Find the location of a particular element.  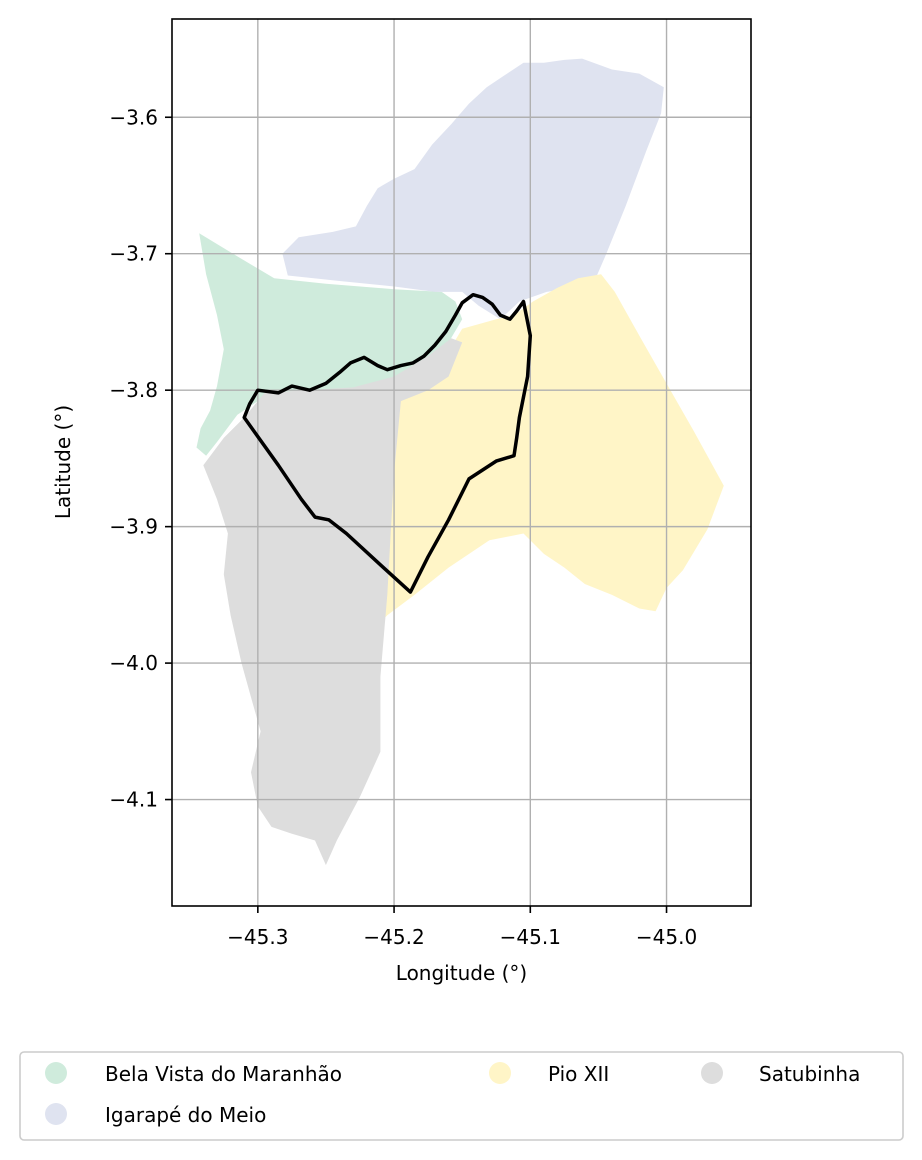

legend-label-pio-xii: Pio XII is located at coordinates (578, 1074).